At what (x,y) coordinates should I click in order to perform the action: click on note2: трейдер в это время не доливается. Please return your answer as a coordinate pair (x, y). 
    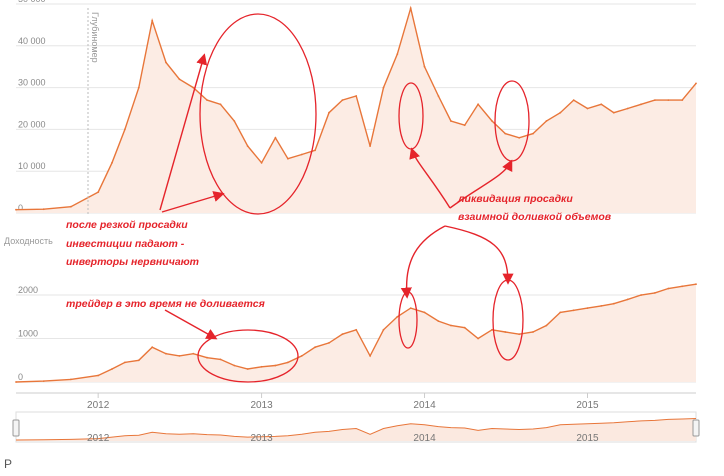
    Looking at the image, I should click on (165, 304).